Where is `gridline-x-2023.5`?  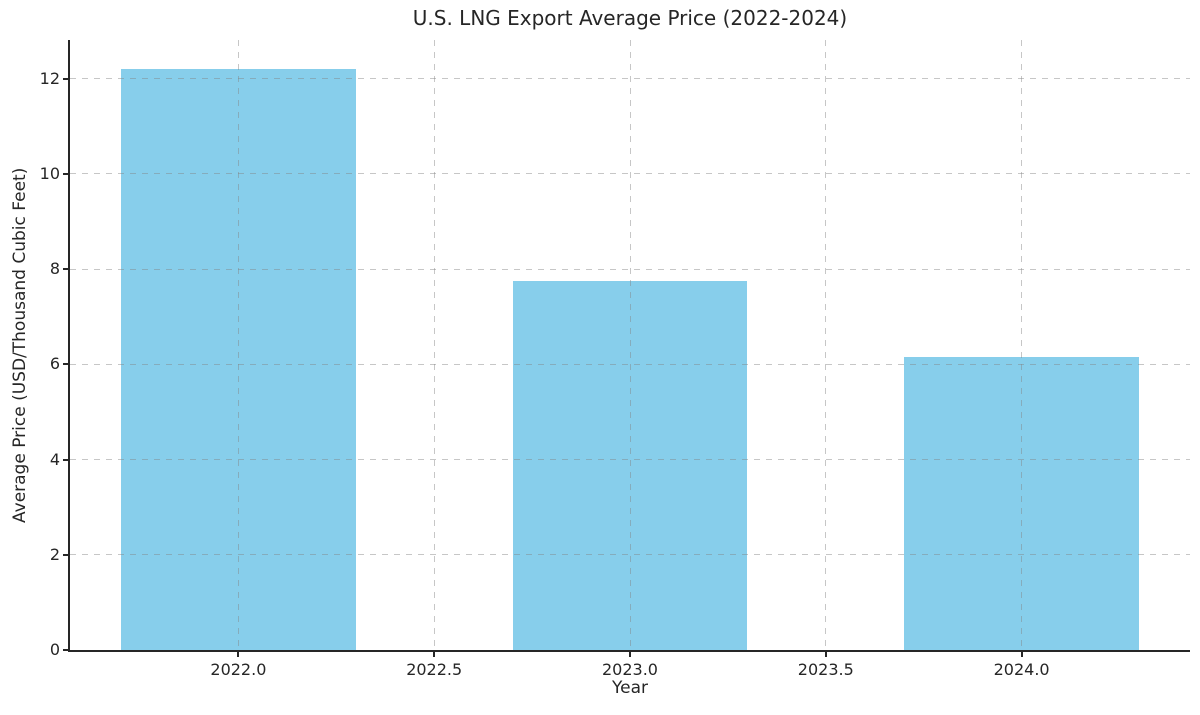 gridline-x-2023.5 is located at coordinates (826, 345).